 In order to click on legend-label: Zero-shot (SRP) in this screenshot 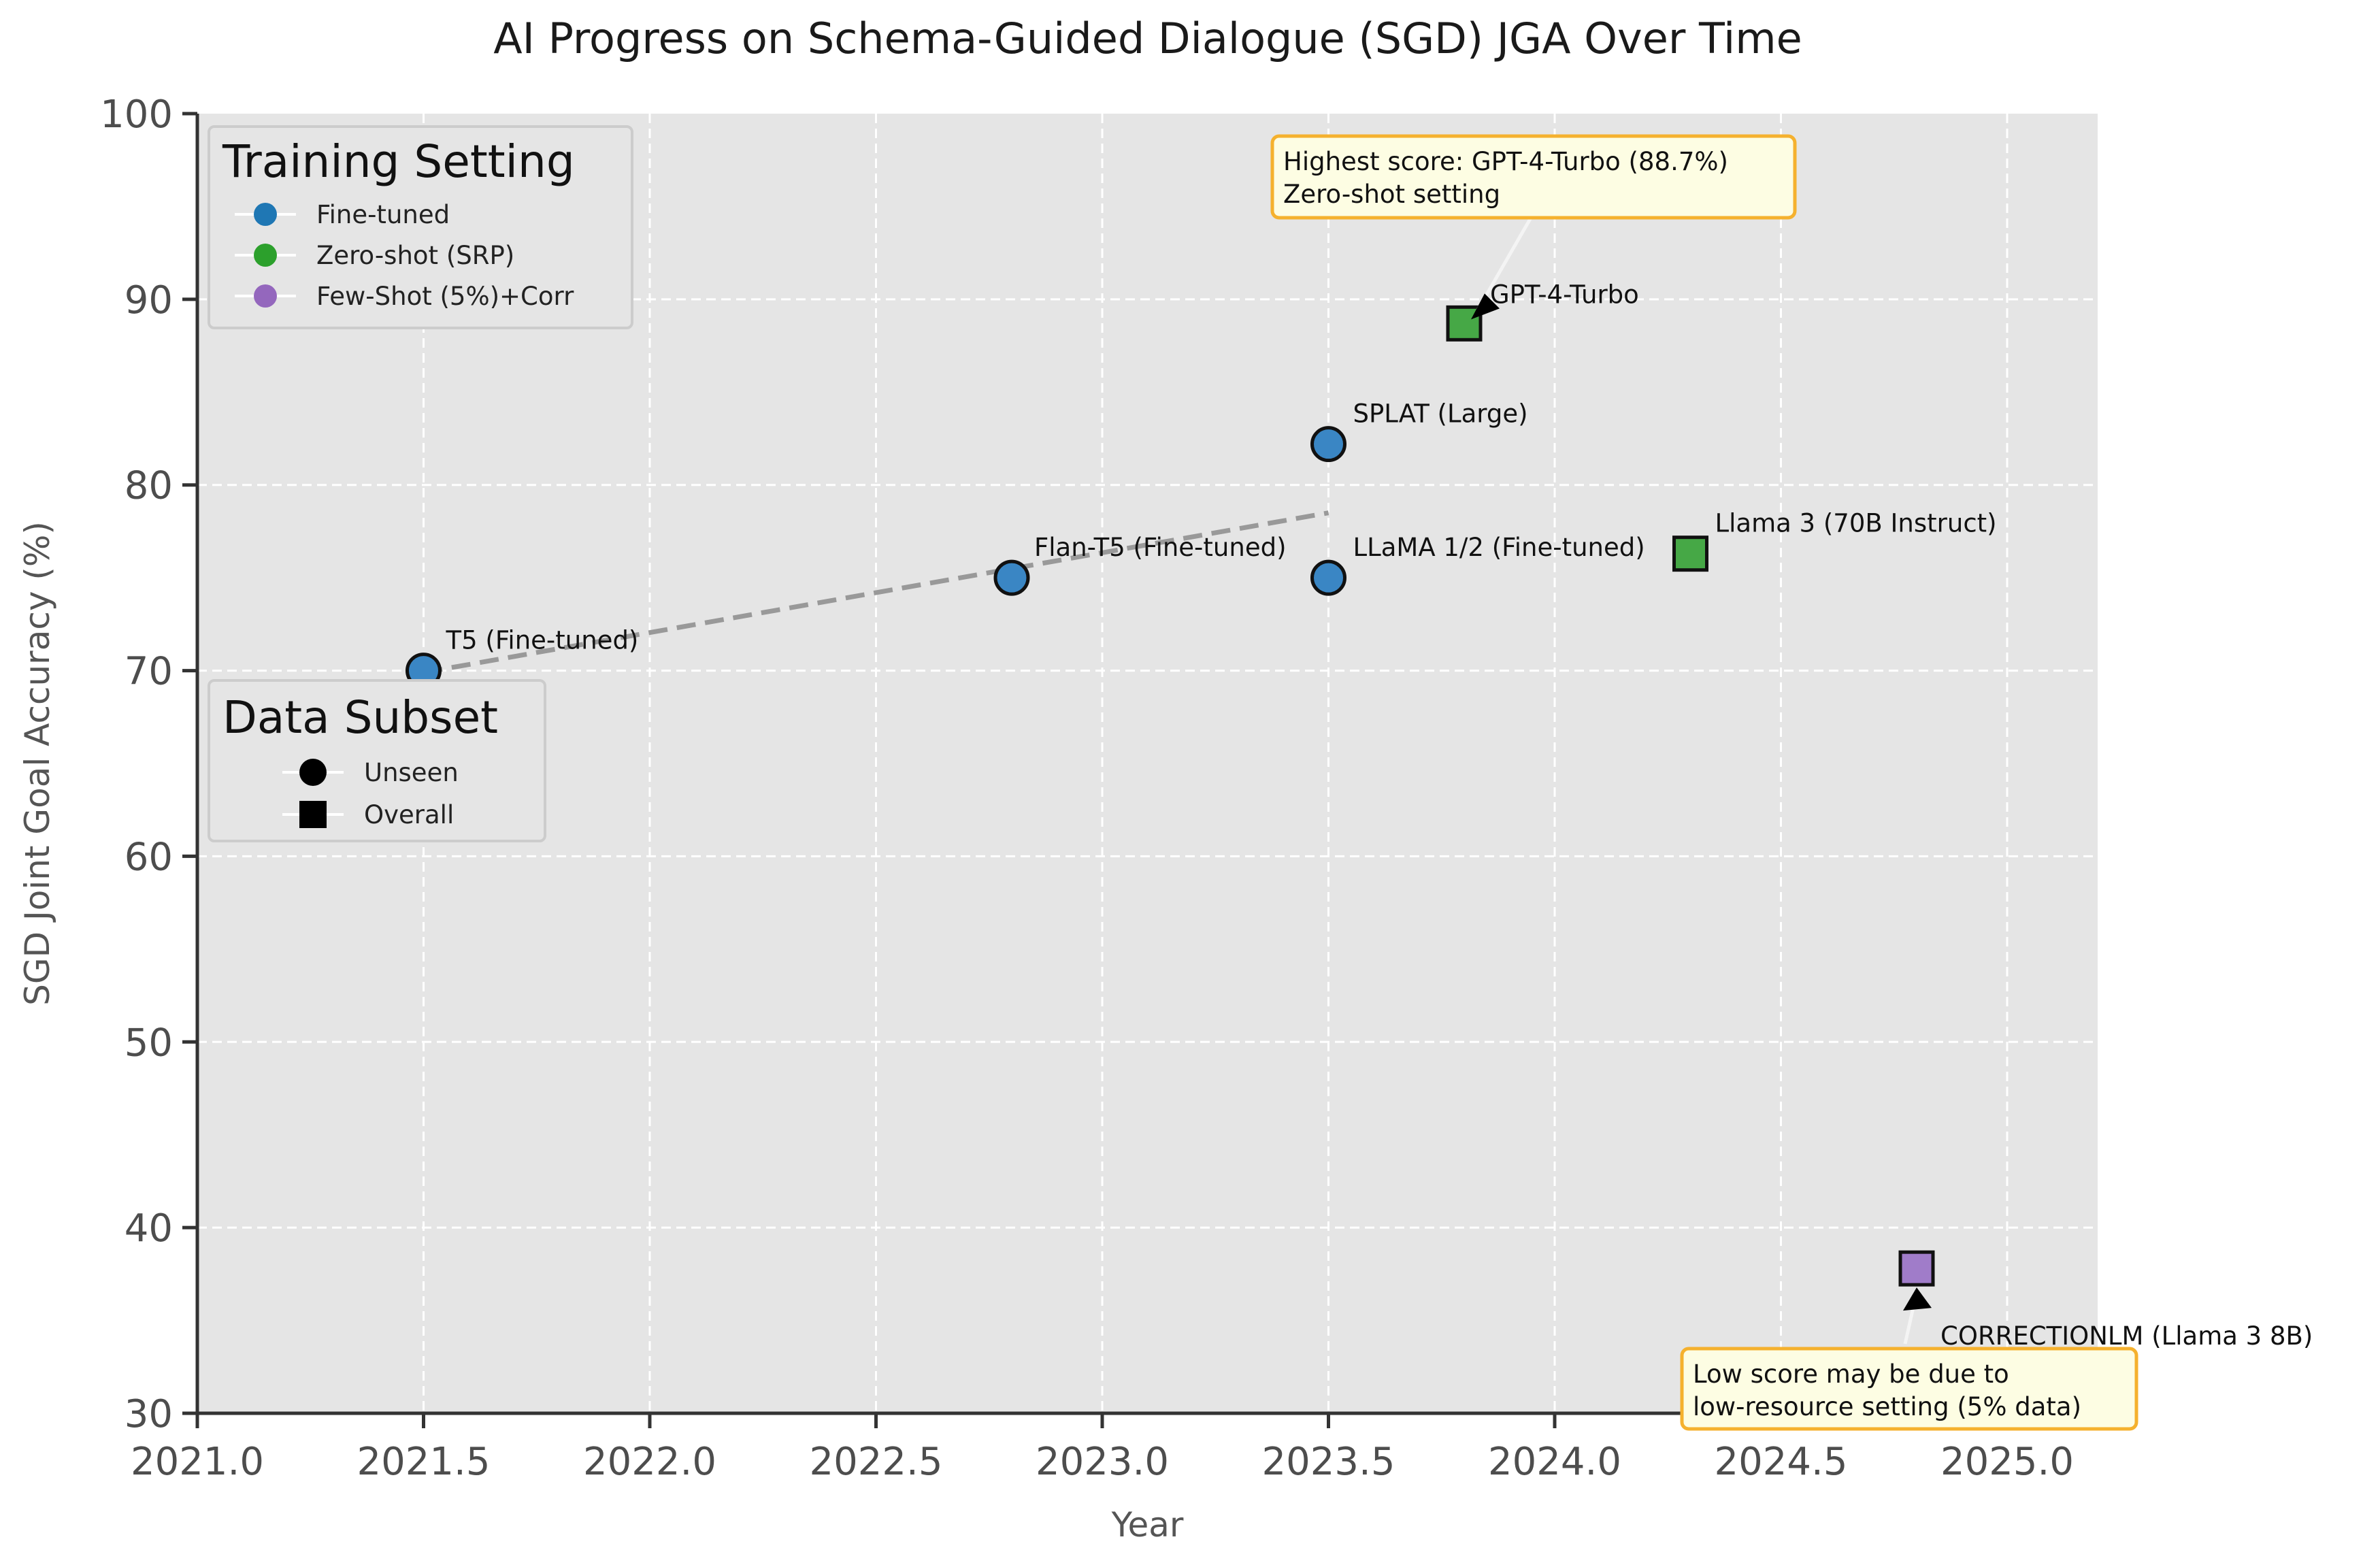, I will do `click(415, 255)`.